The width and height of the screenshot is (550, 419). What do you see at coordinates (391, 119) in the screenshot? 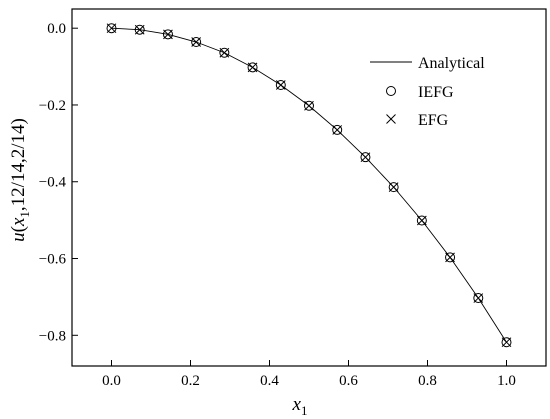
I see `legend-swatch-efg` at bounding box center [391, 119].